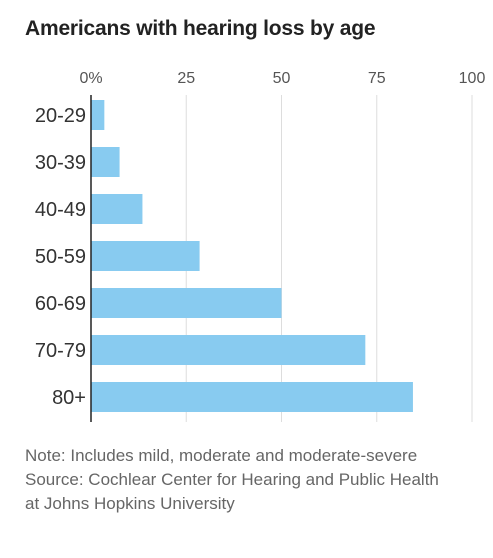  What do you see at coordinates (472, 78) in the screenshot?
I see `x-tick-label: 100` at bounding box center [472, 78].